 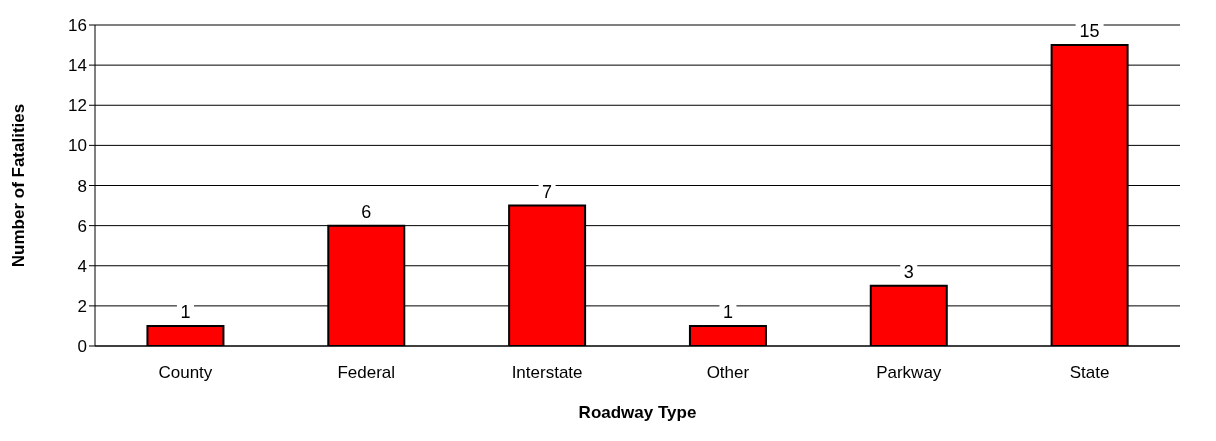 What do you see at coordinates (82, 186) in the screenshot?
I see `y-tick-label: 8` at bounding box center [82, 186].